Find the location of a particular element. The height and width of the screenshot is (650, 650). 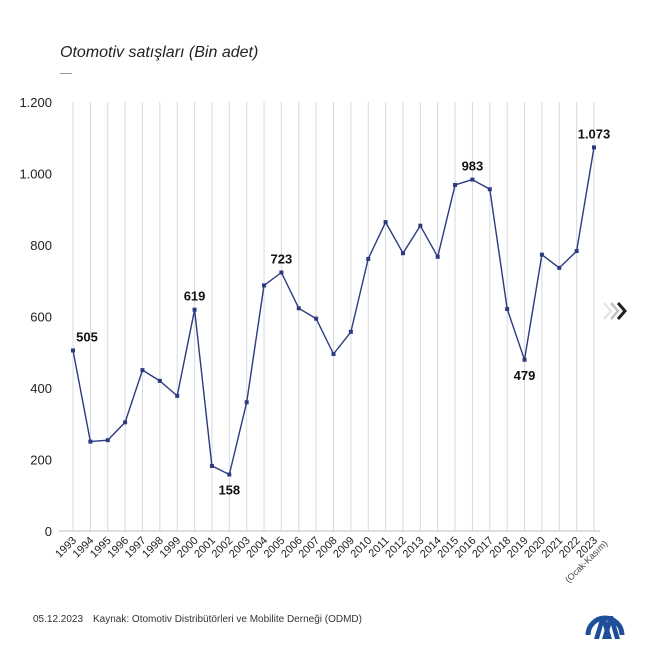

chart-title: Otomotiv satışları (Bin adet) is located at coordinates (159, 52).